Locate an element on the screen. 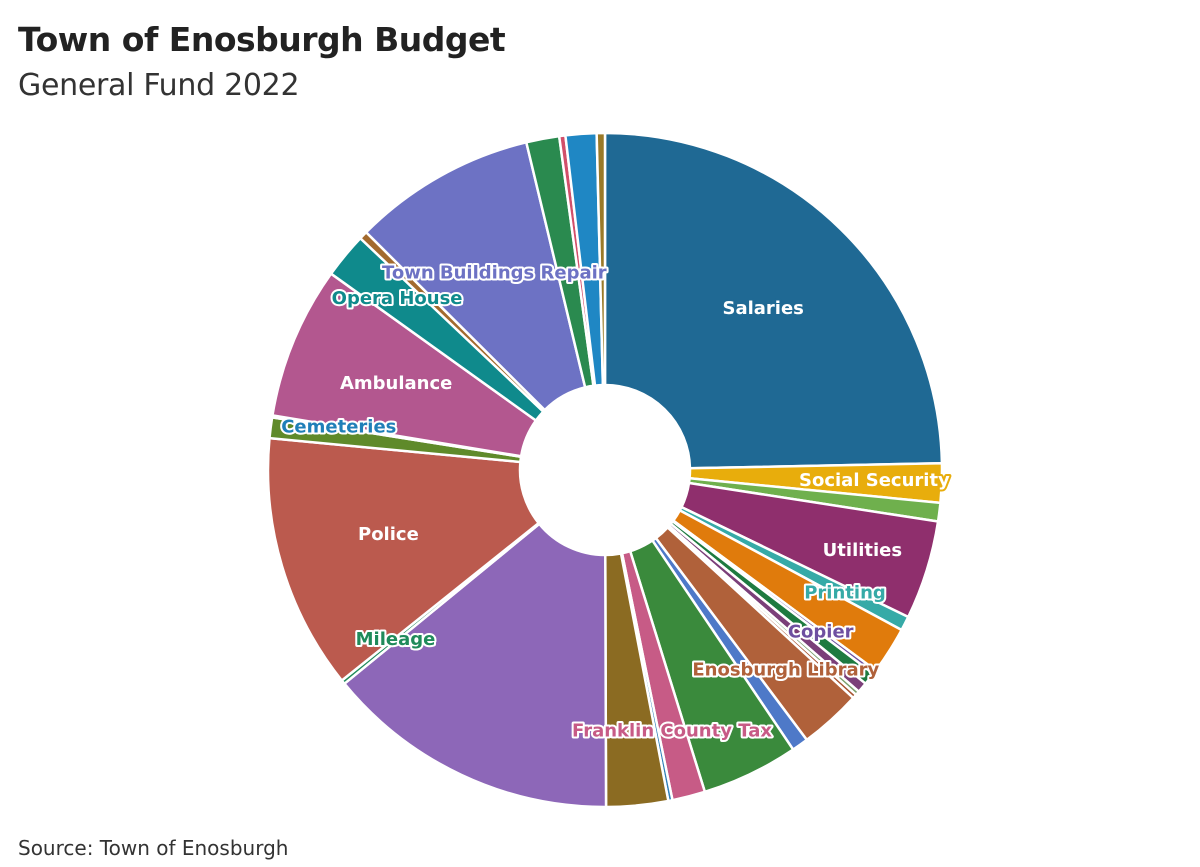 Image resolution: width=1200 pixels, height=867 pixels. label-police: Police is located at coordinates (388, 534).